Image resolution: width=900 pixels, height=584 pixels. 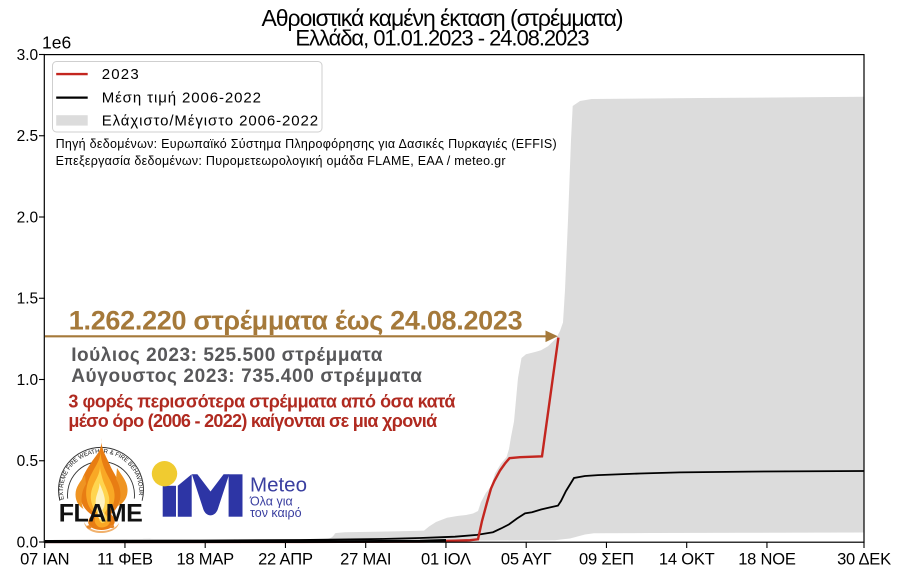 What do you see at coordinates (526, 559) in the screenshot?
I see `svg-text: 05 ΑΥΓ` at bounding box center [526, 559].